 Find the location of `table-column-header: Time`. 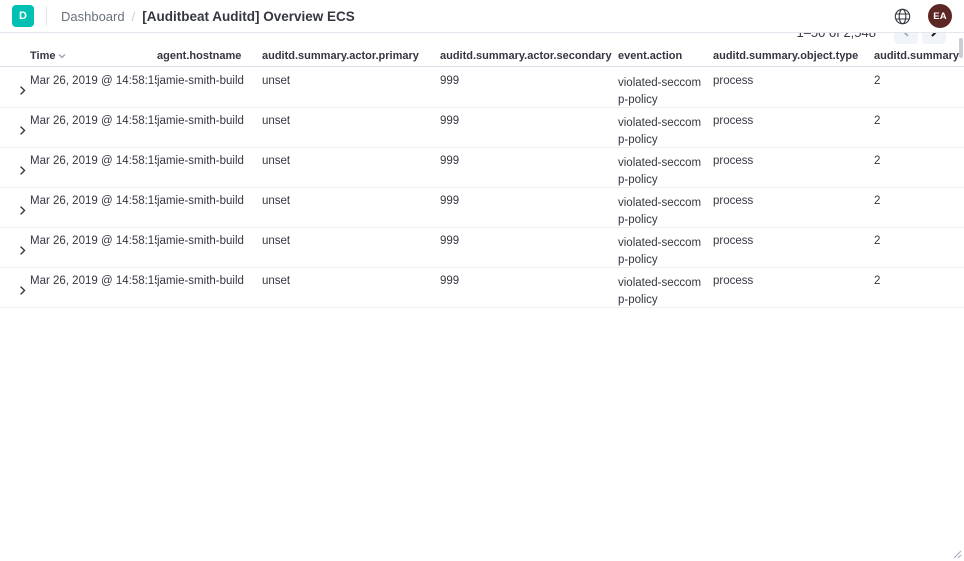

table-column-header: Time is located at coordinates (93, 56).